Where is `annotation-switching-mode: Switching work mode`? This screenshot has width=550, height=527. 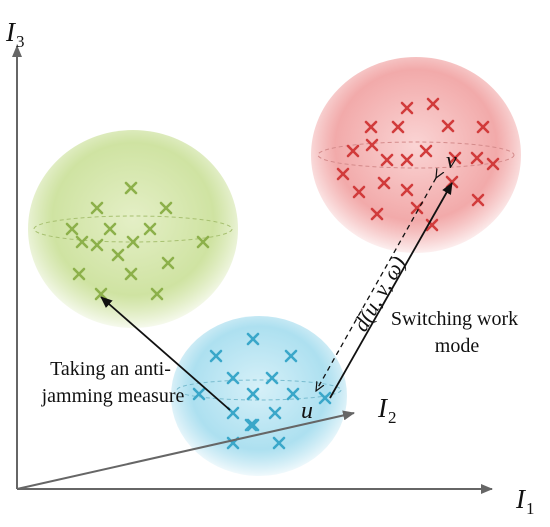 annotation-switching-mode: Switching work mode is located at coordinates (457, 332).